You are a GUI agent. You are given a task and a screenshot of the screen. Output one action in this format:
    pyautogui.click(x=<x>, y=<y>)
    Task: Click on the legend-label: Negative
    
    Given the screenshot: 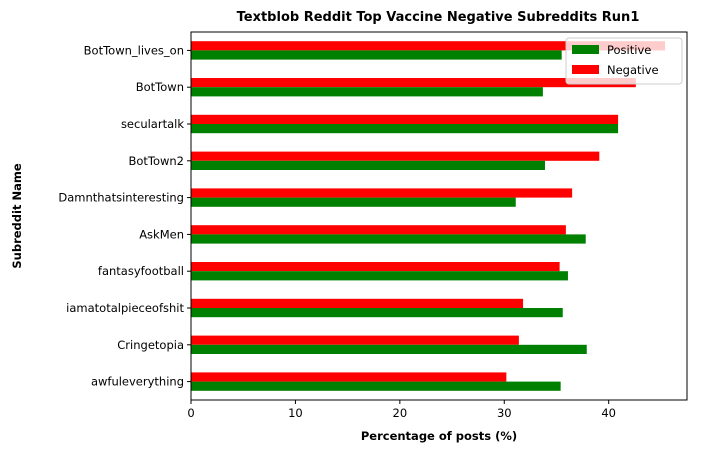 What is the action you would take?
    pyautogui.click(x=633, y=70)
    